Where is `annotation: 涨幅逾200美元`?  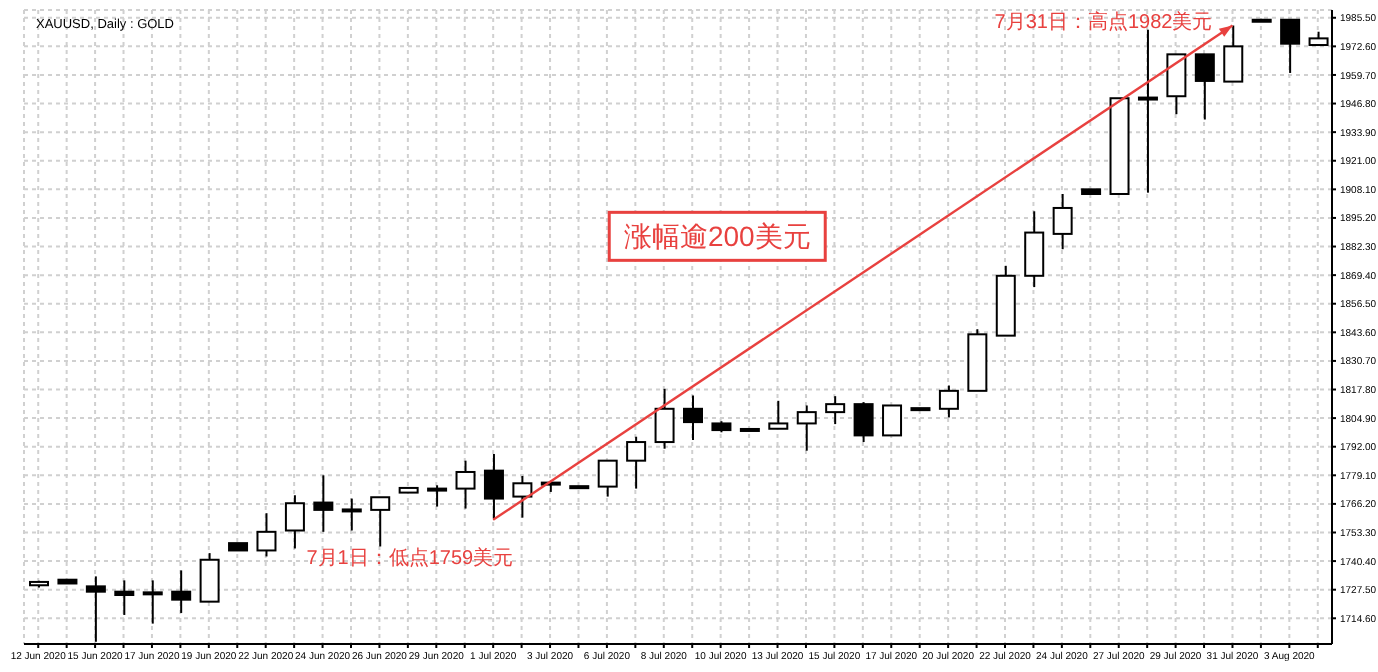
annotation: 涨幅逾200美元 is located at coordinates (717, 236).